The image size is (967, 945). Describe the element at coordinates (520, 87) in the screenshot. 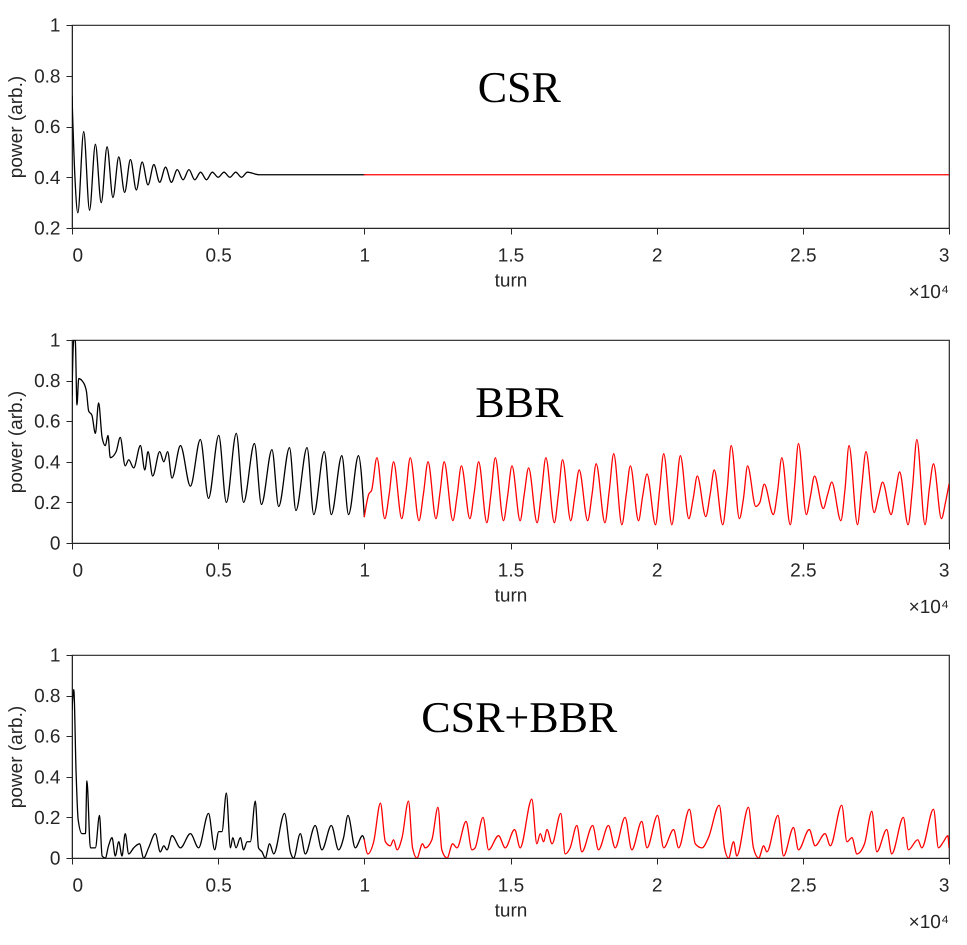

I see `text: CSR` at that location.